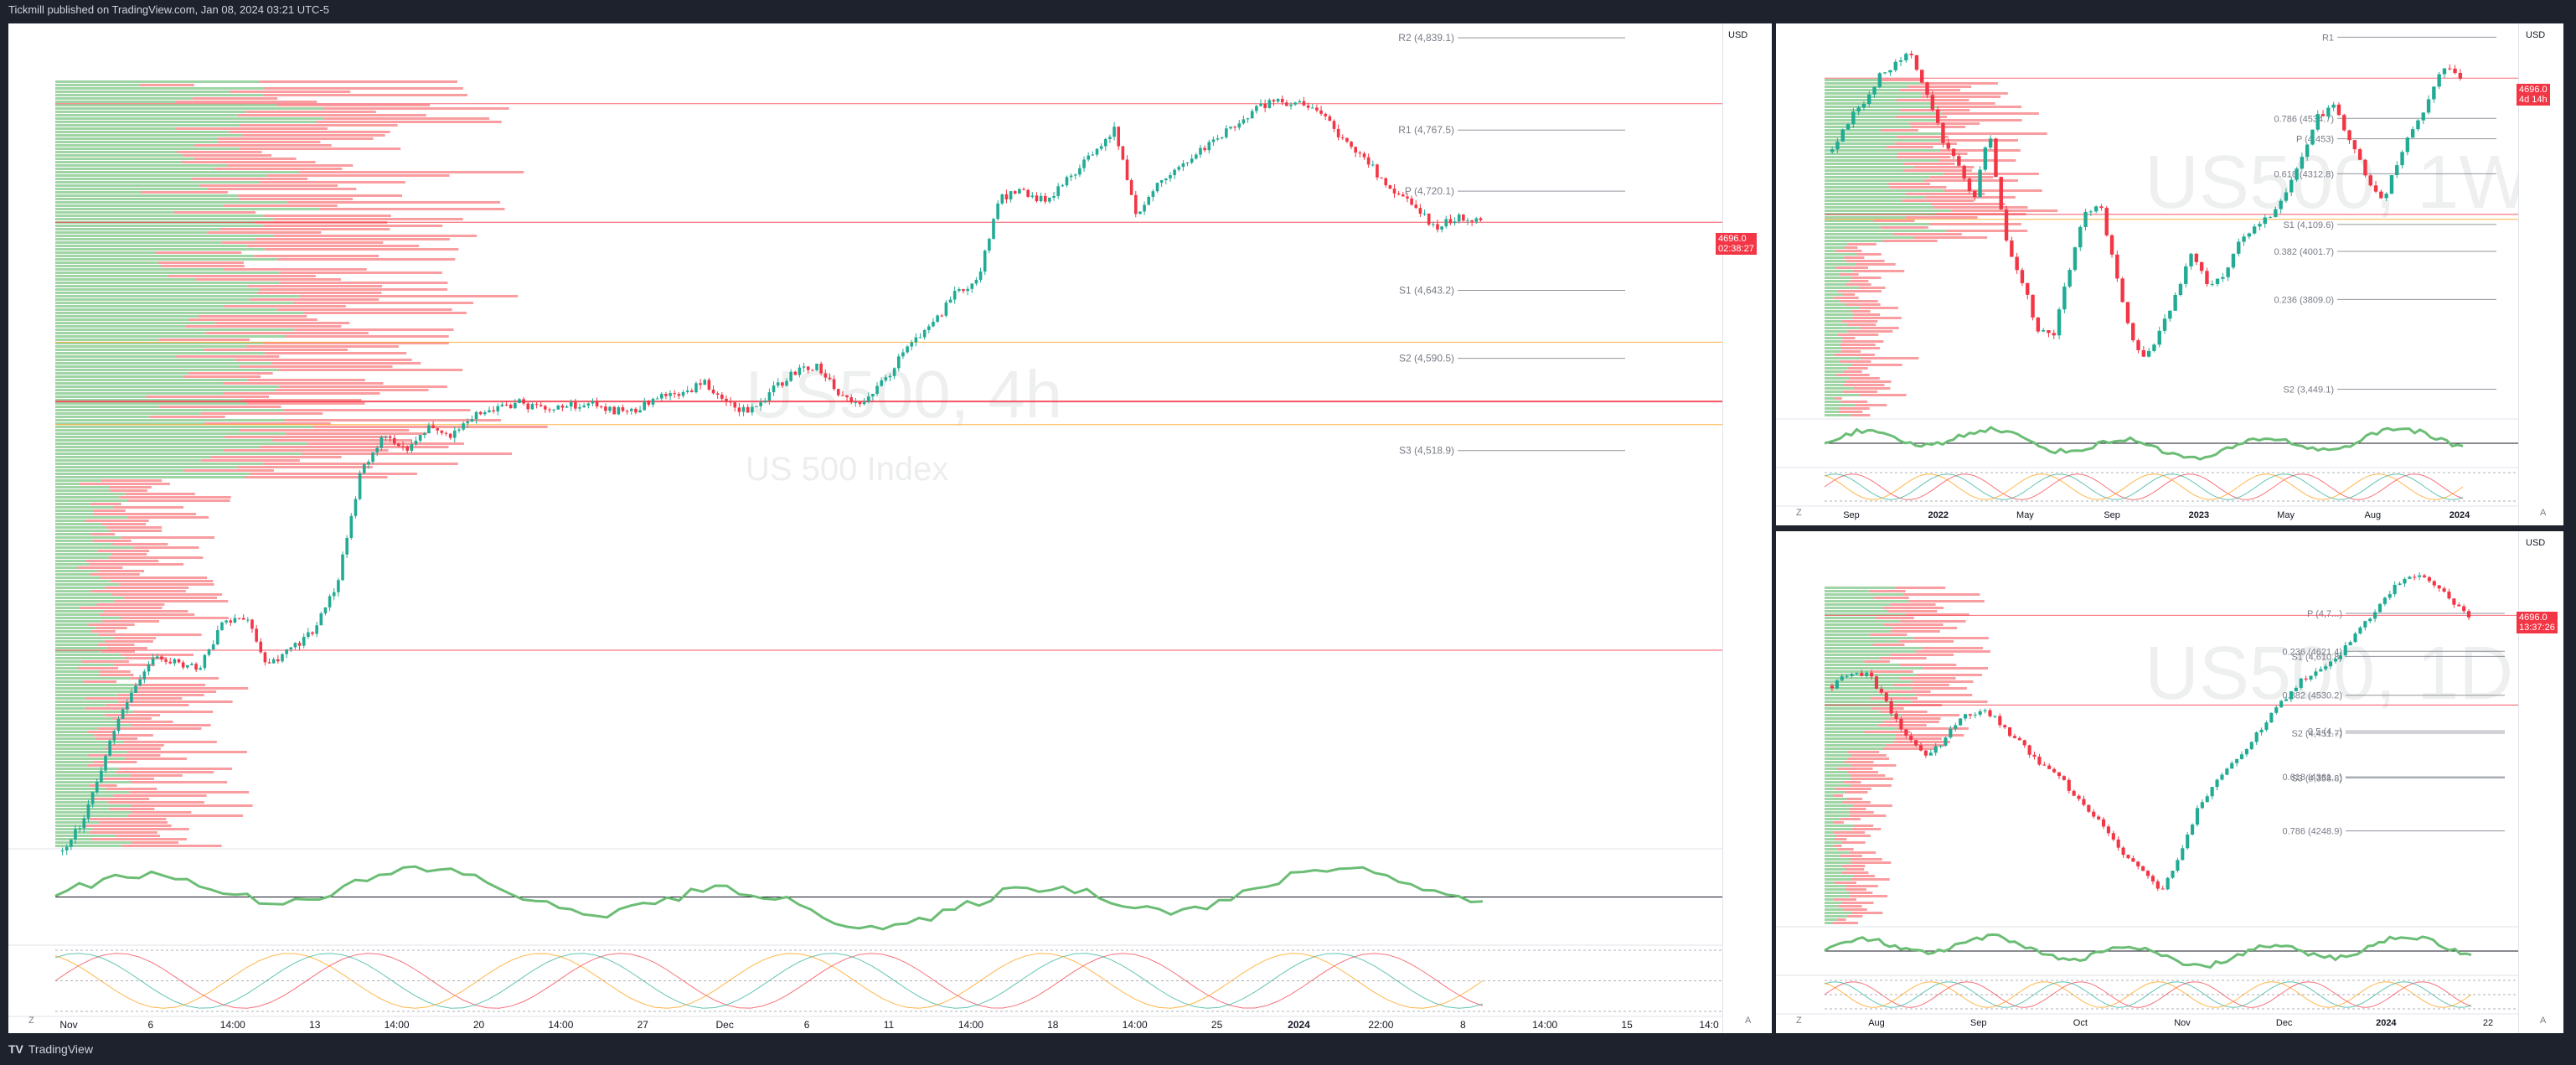 The height and width of the screenshot is (1065, 2576). I want to click on price-scale-4h, so click(1747, 528).